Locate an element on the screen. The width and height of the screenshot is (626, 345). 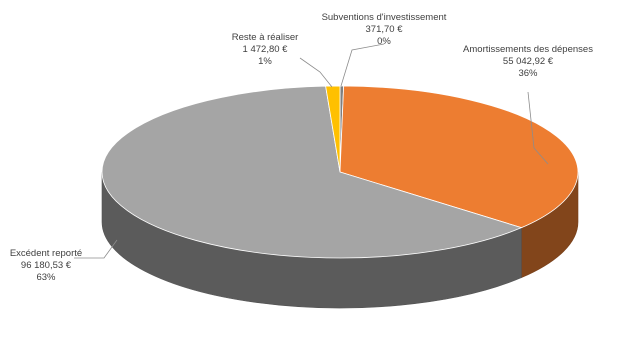
label-value-reste-a-realiser: 1 472,80 € is located at coordinates (266, 49).